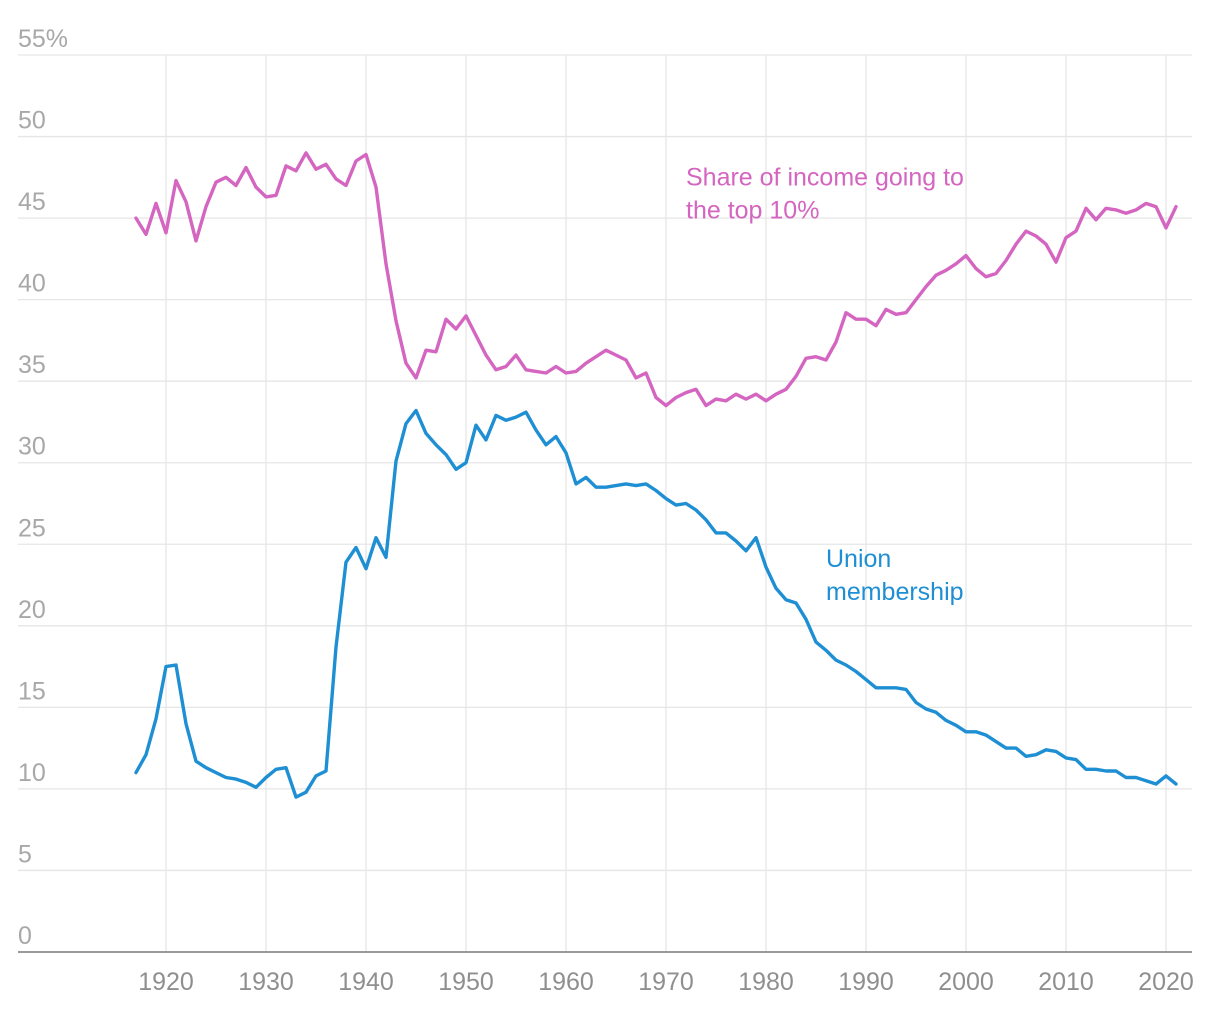 The image size is (1220, 1020). Describe the element at coordinates (766, 982) in the screenshot. I see `x-tick-label: 1980` at that location.